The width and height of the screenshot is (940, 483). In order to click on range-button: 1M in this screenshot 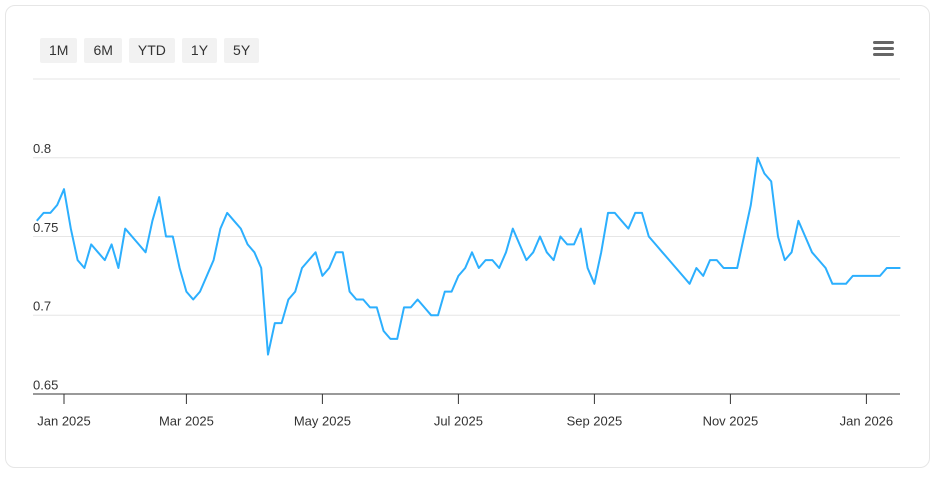, I will do `click(59, 50)`.